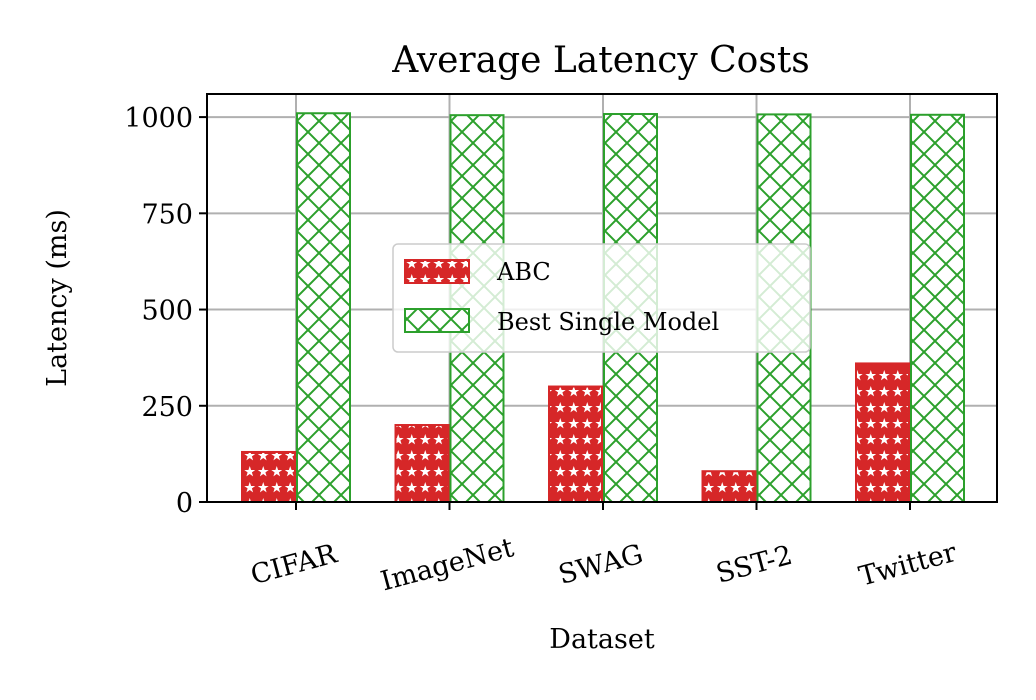 This screenshot has width=1036, height=700. Describe the element at coordinates (57, 298) in the screenshot. I see `y-axis-label: Latency (ms)` at that location.